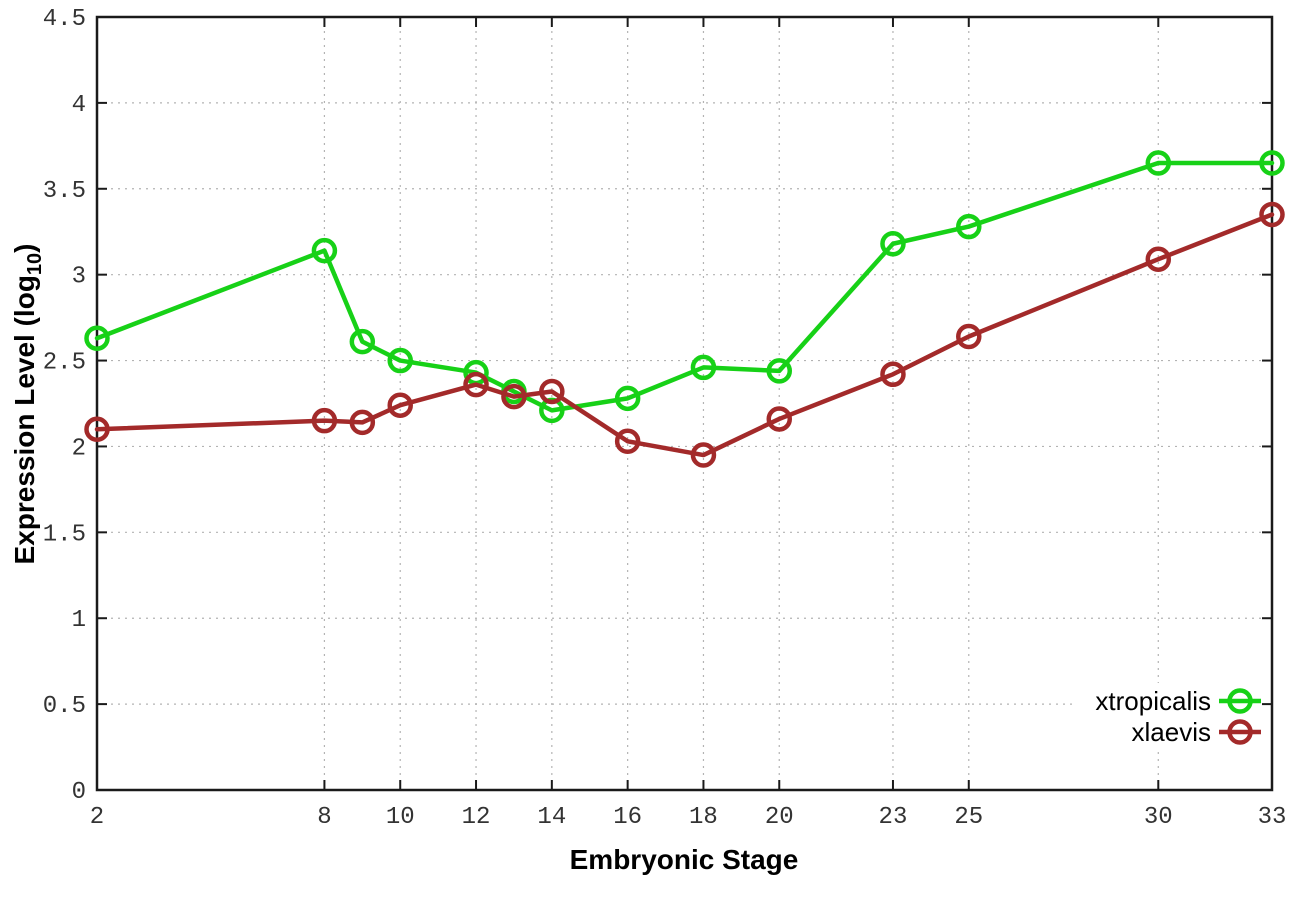 This screenshot has width=1296, height=907. I want to click on y-tick-label: 4, so click(79, 105).